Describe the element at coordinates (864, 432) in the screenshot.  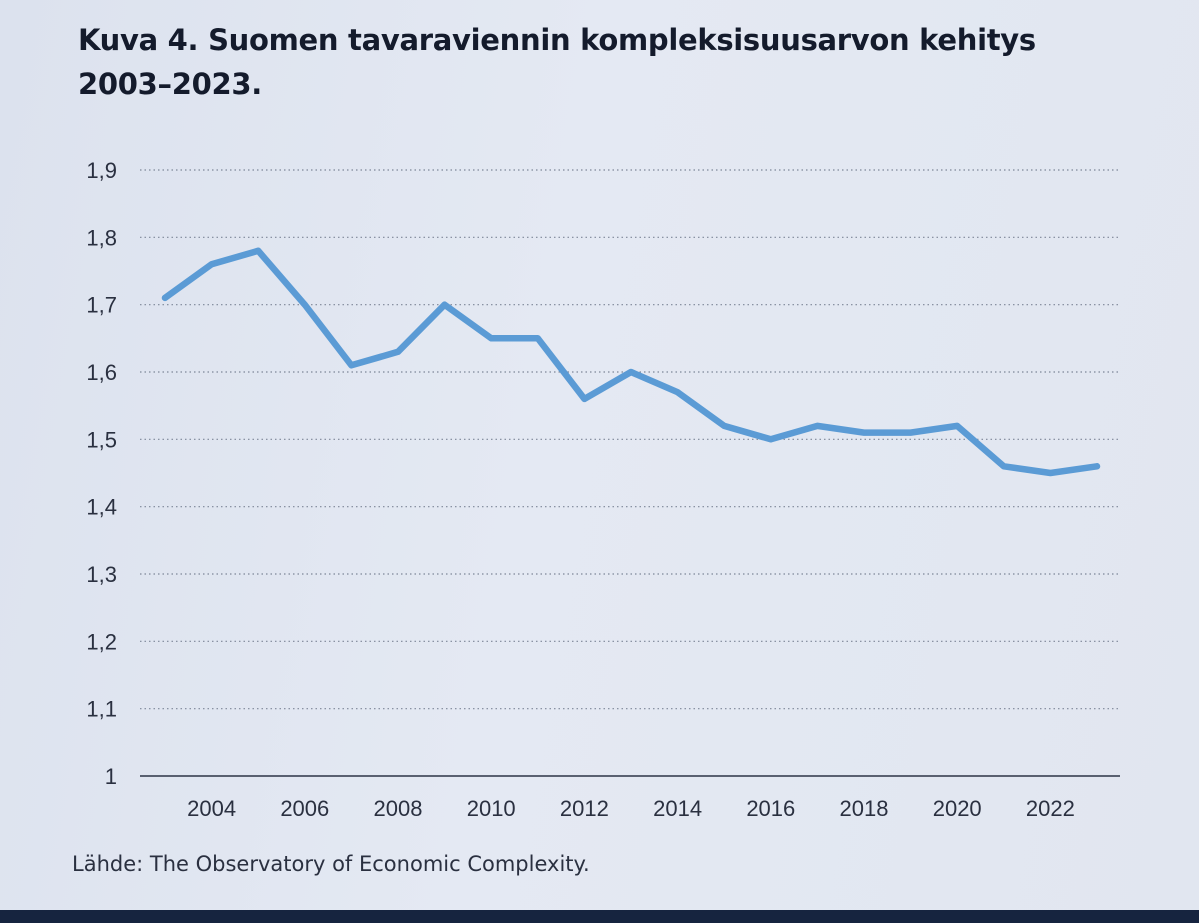
I see `data-point-2018` at that location.